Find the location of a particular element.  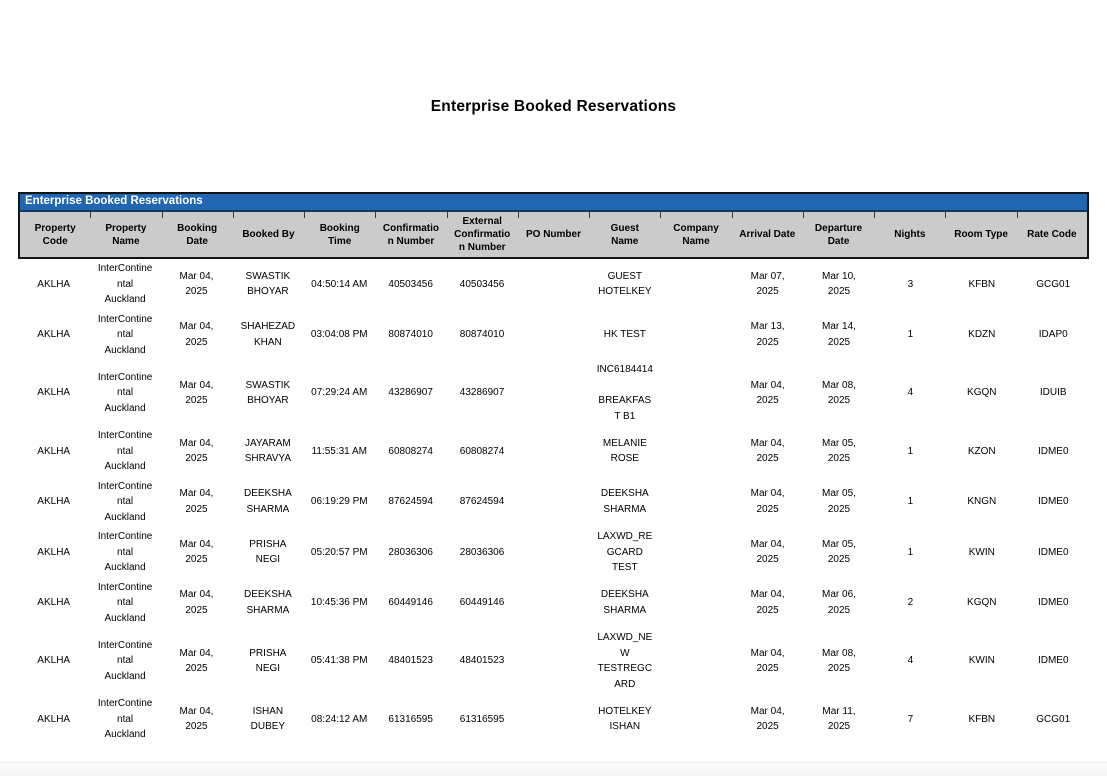

cell-arrival_date: Mar 07, 2025 is located at coordinates (767, 284).